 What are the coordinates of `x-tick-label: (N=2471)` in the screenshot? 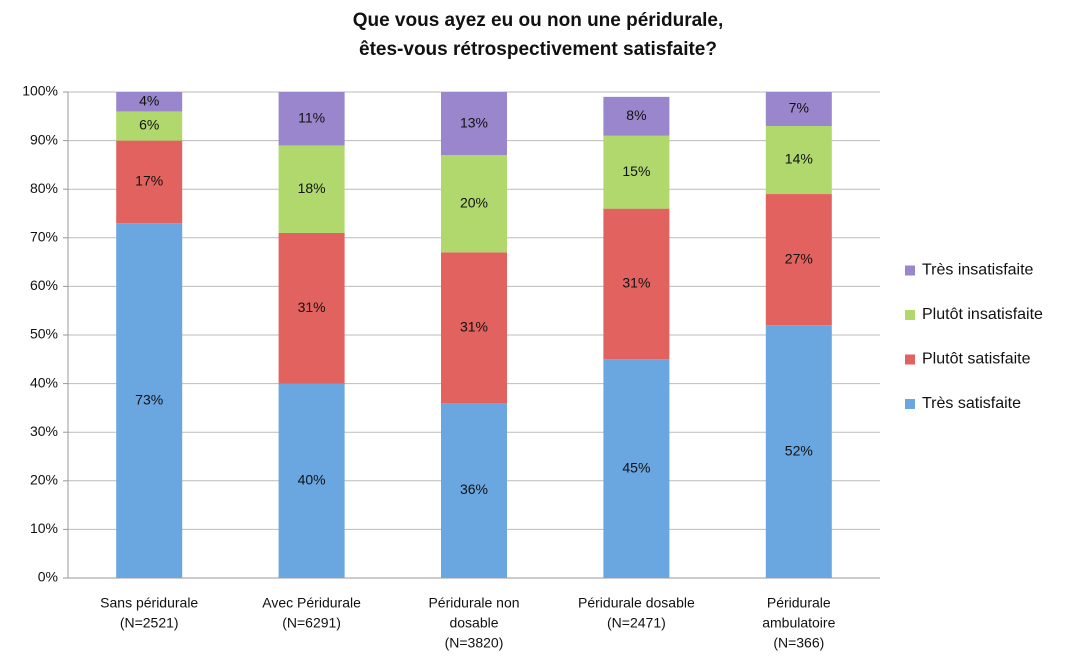 It's located at (636, 623).